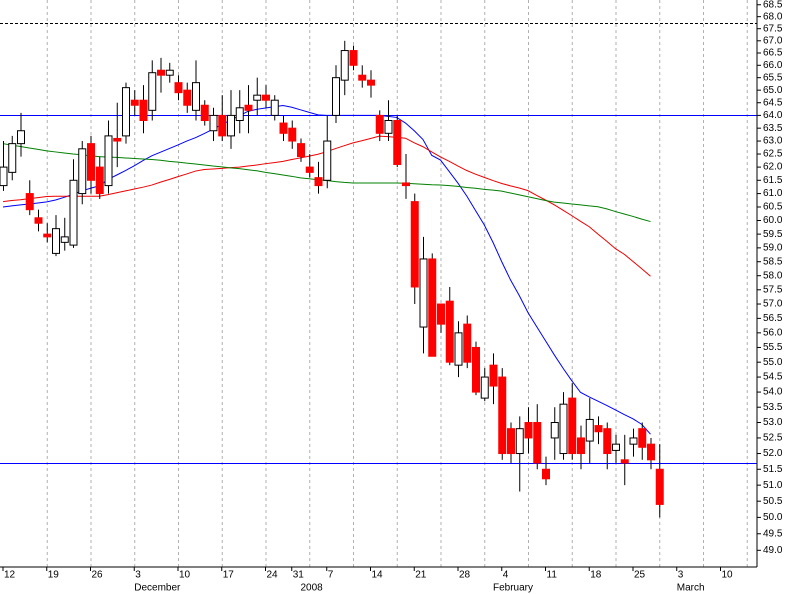  I want to click on y-tick-label: 54.0, so click(773, 392).